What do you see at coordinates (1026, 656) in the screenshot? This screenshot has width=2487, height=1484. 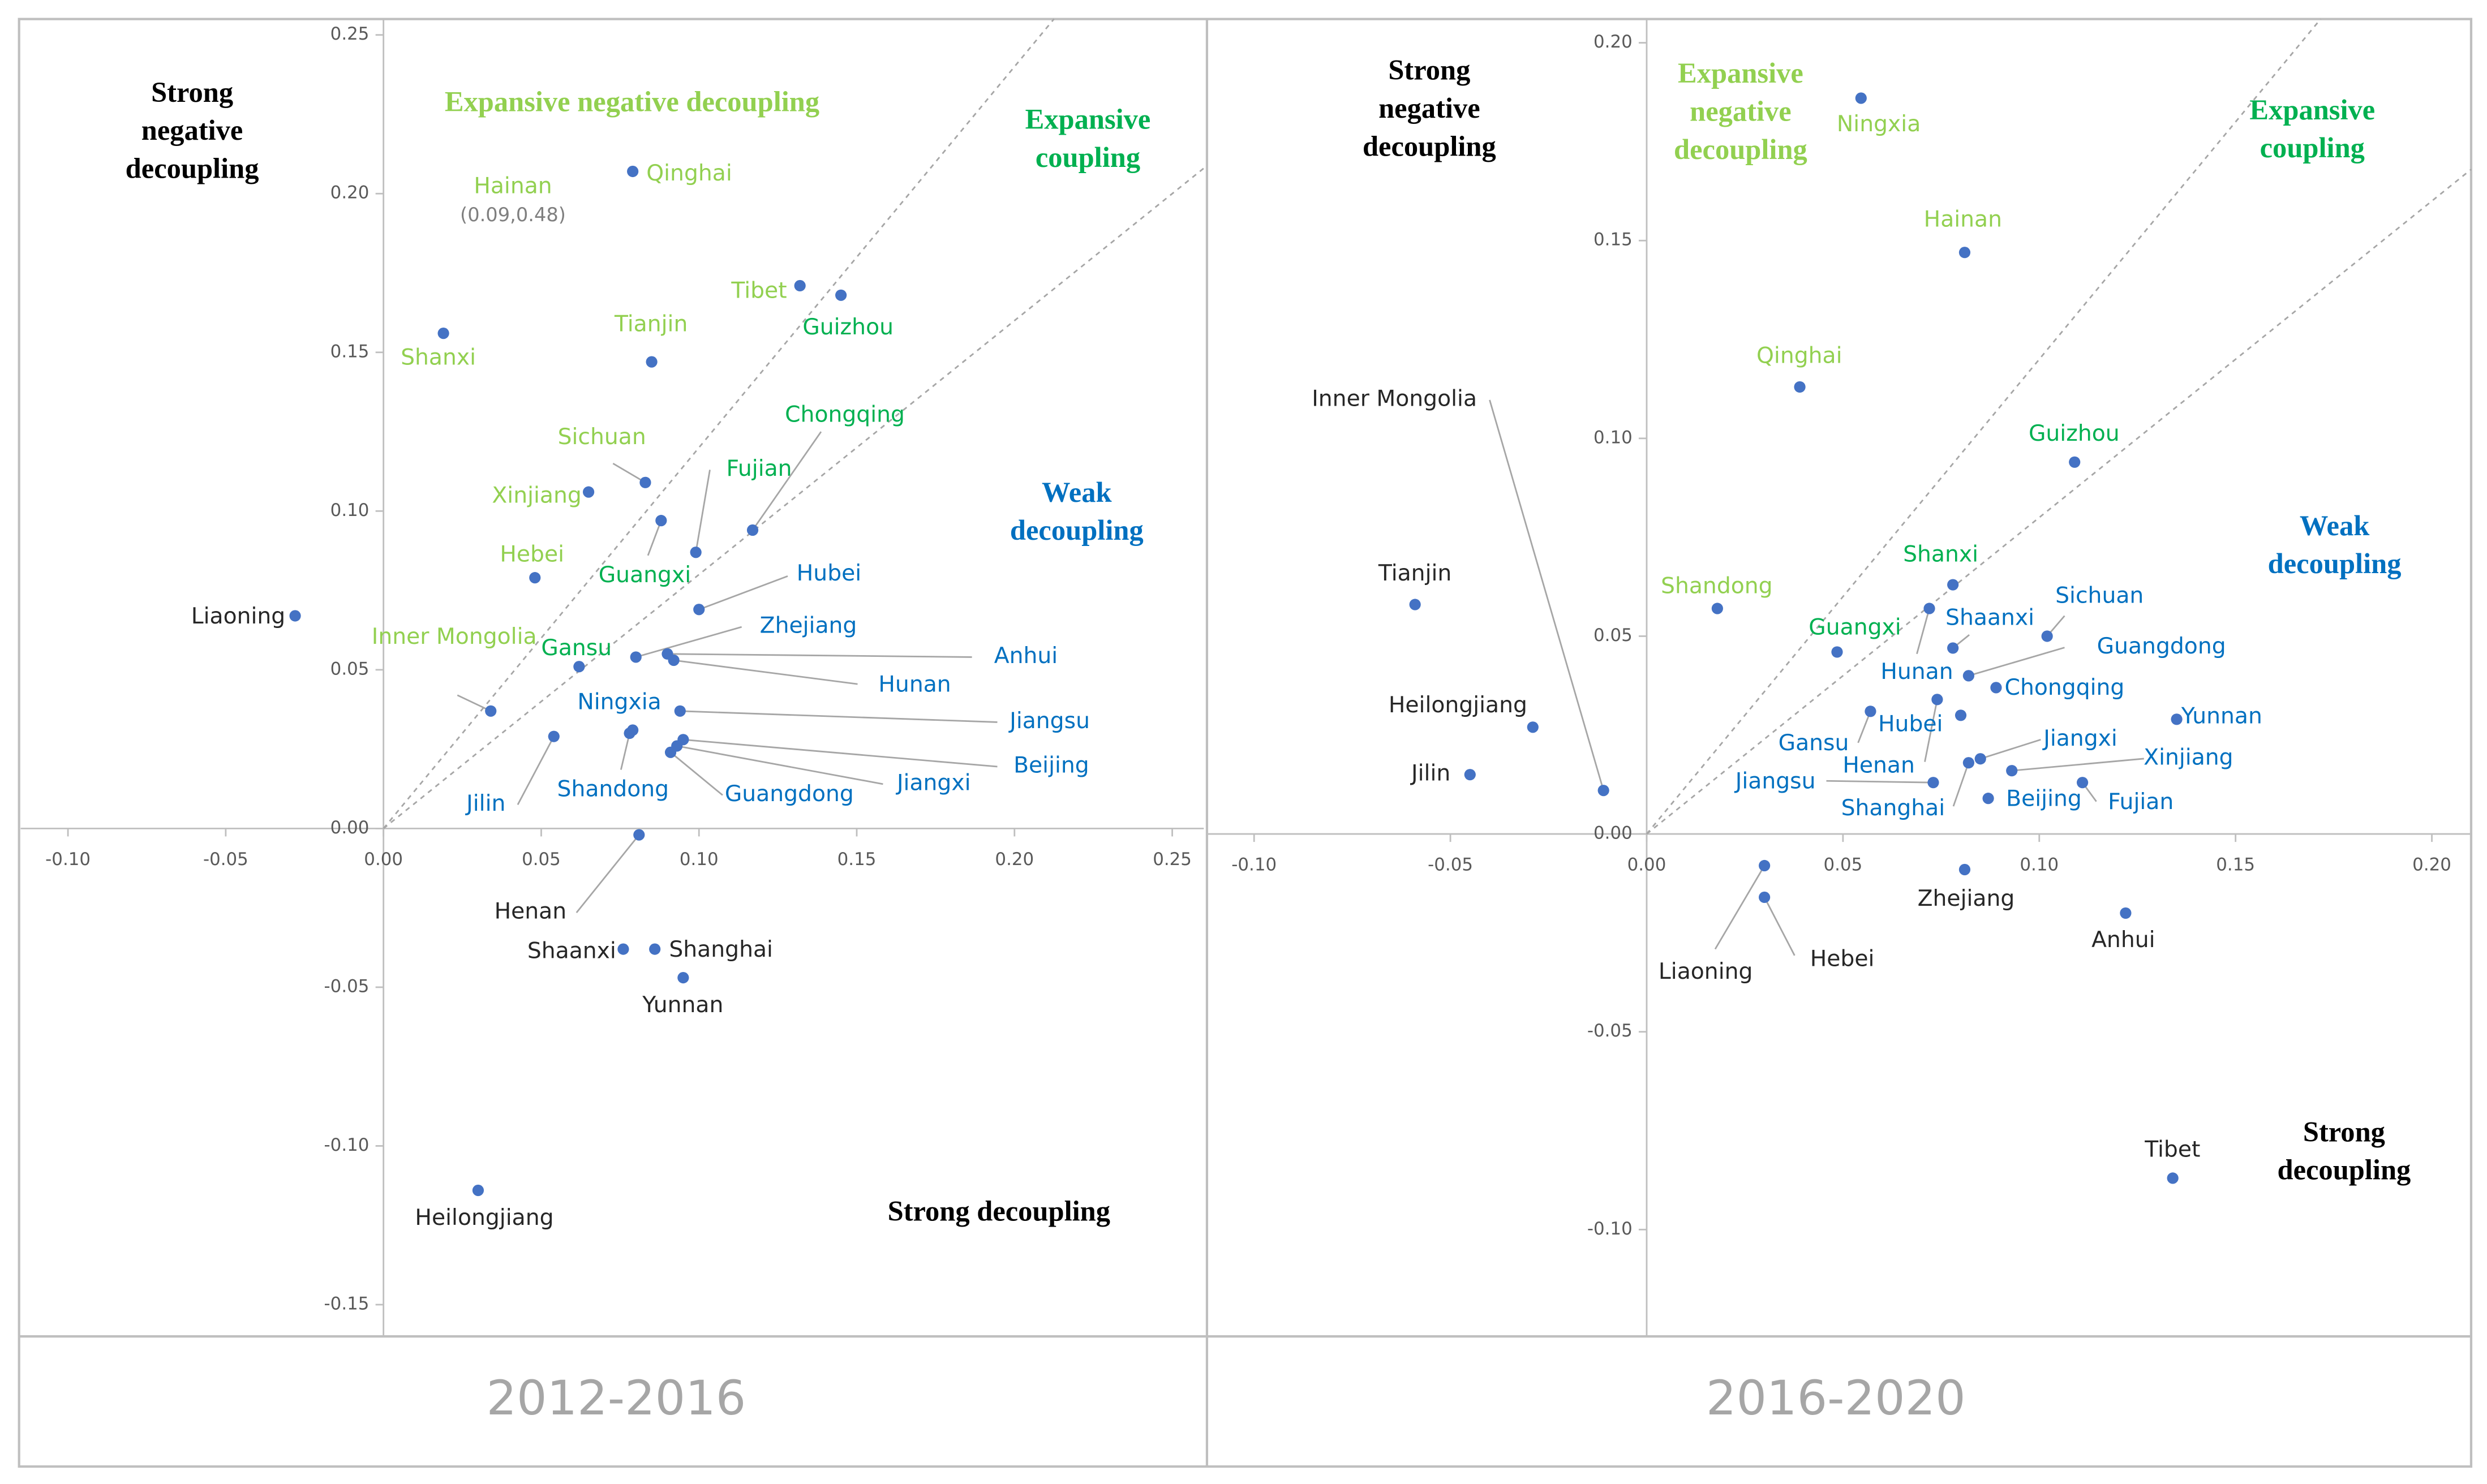 I see `point-label: Anhui` at bounding box center [1026, 656].